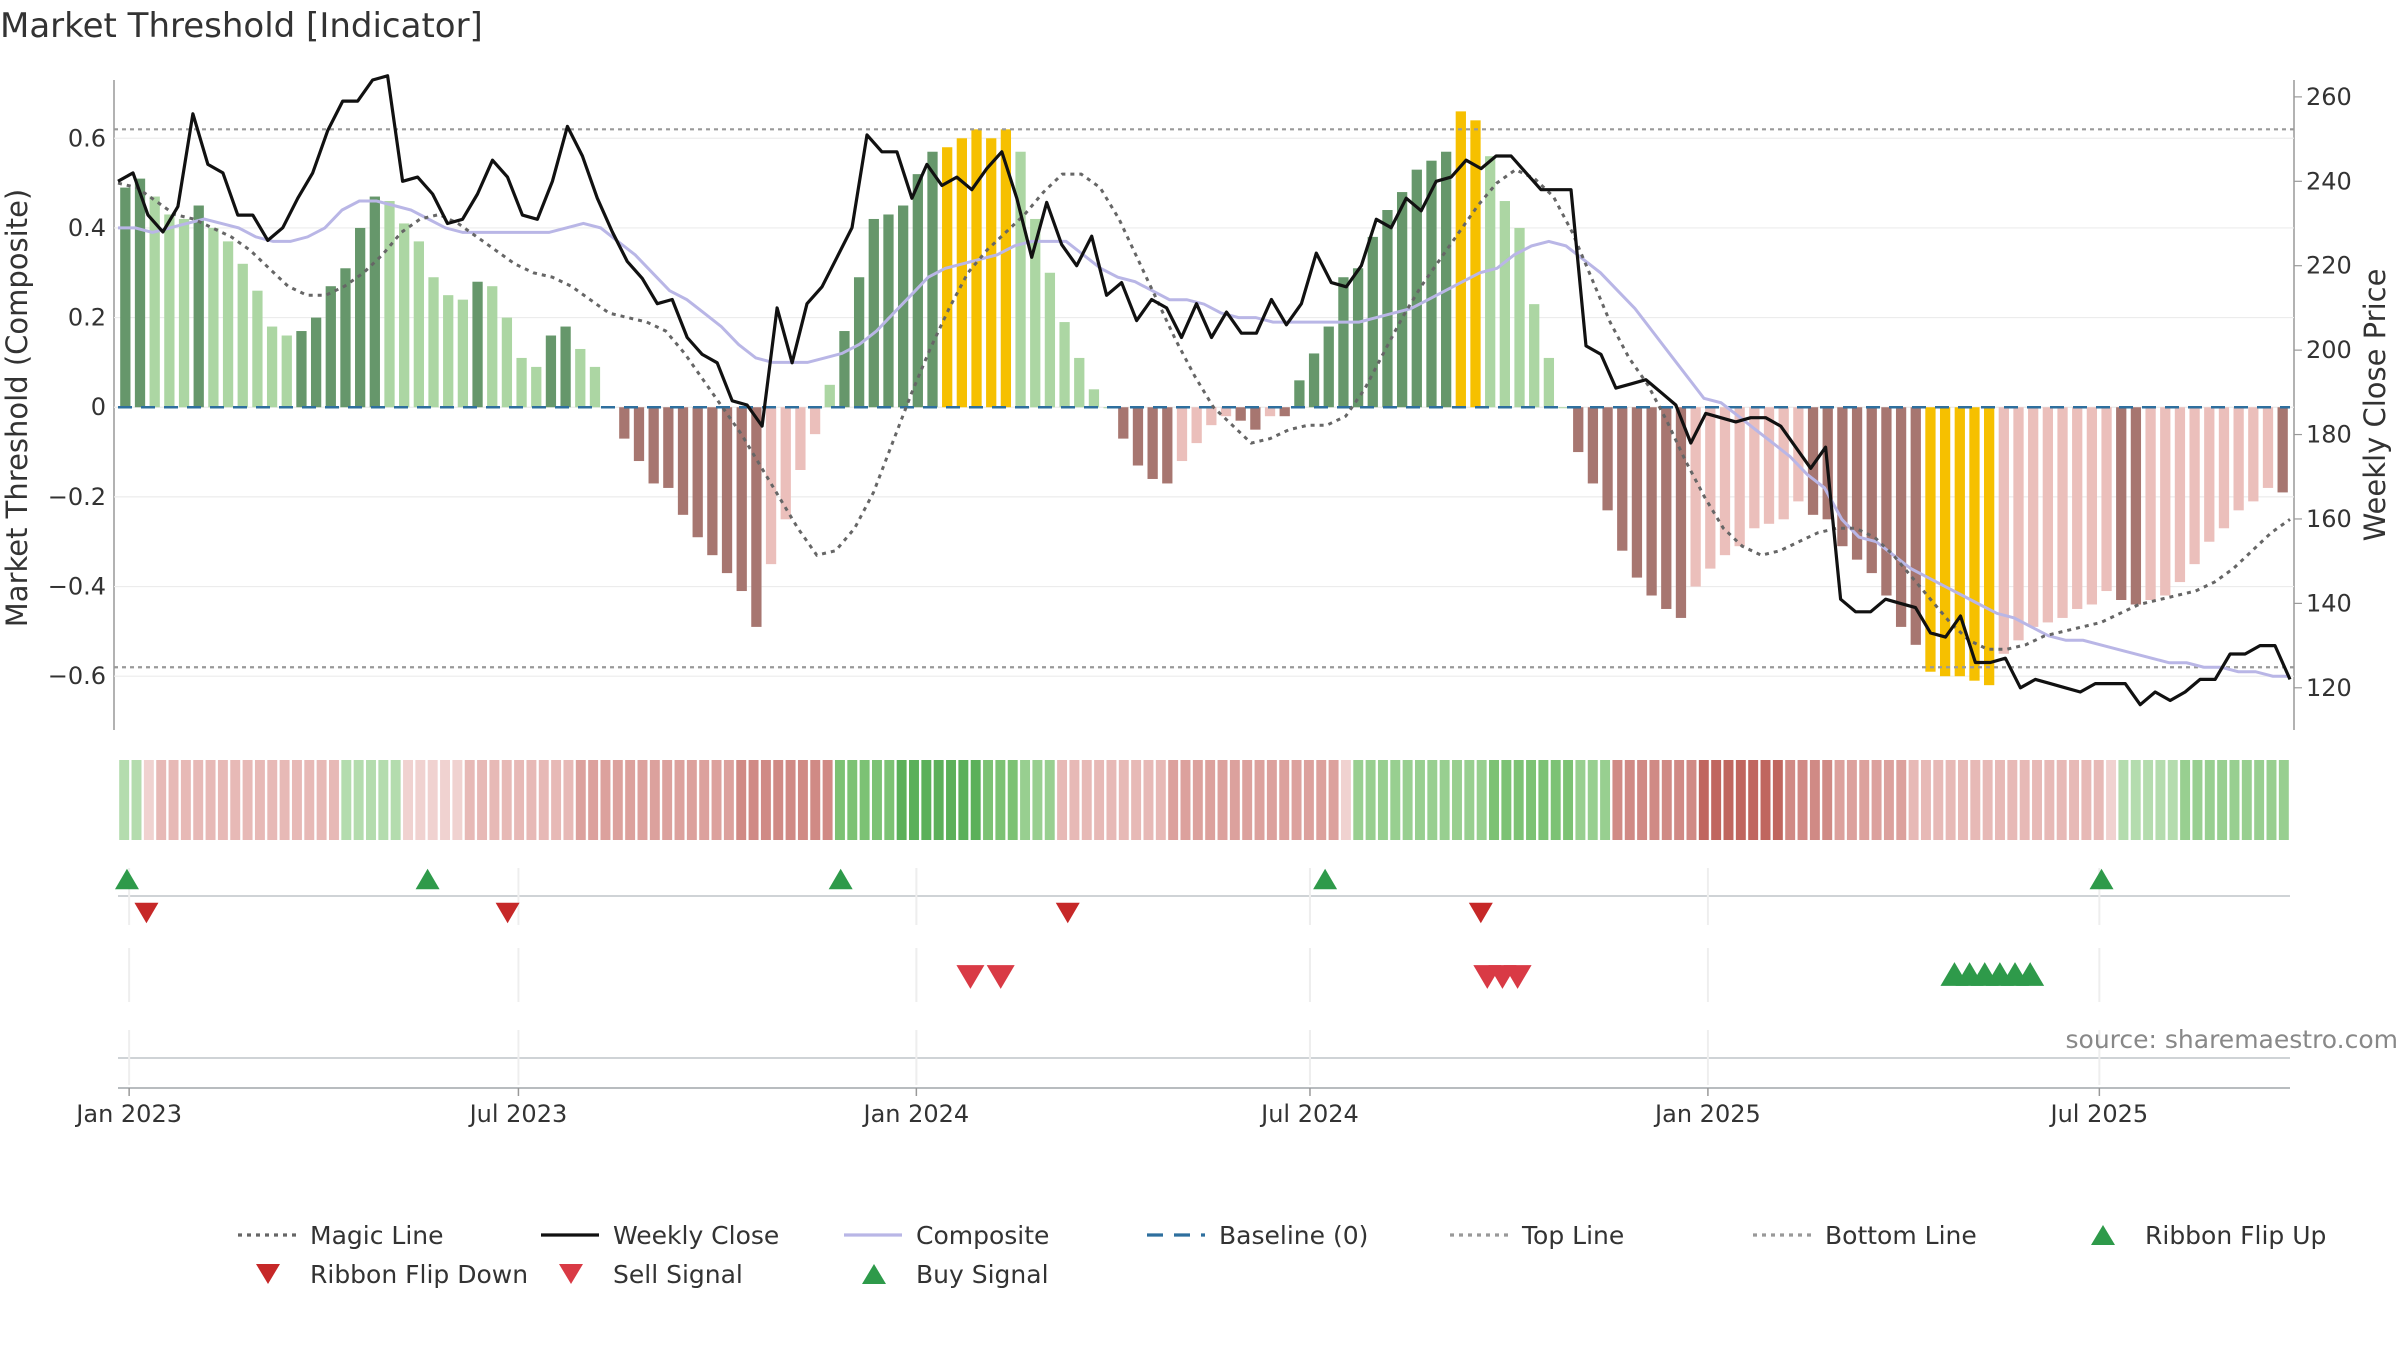 Image resolution: width=2400 pixels, height=1350 pixels. Describe the element at coordinates (2375, 405) in the screenshot. I see `right-axis-label: Weekly Close Price` at that location.